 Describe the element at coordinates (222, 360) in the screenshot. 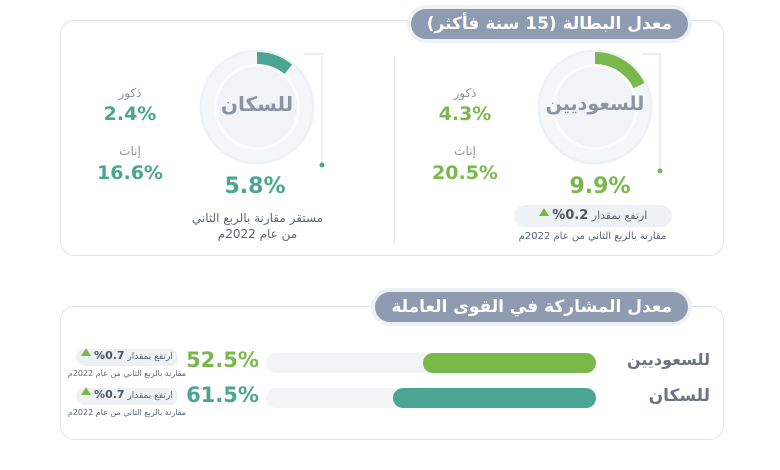

I see `participation-value-saudis: 52.5%` at that location.